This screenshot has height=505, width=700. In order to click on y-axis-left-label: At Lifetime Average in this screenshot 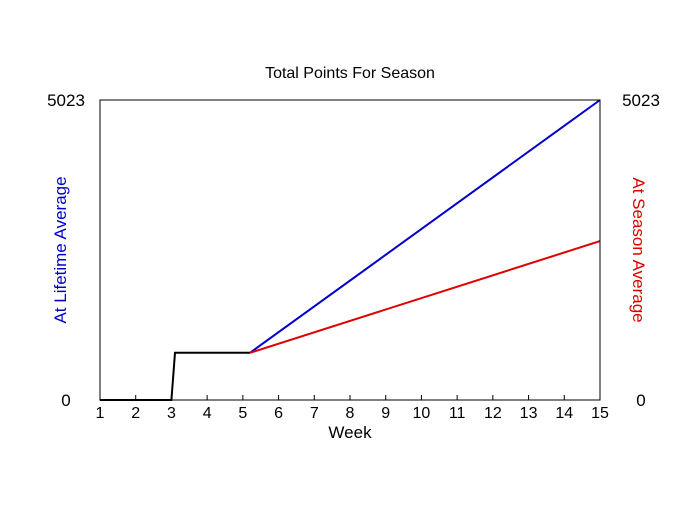, I will do `click(60, 249)`.